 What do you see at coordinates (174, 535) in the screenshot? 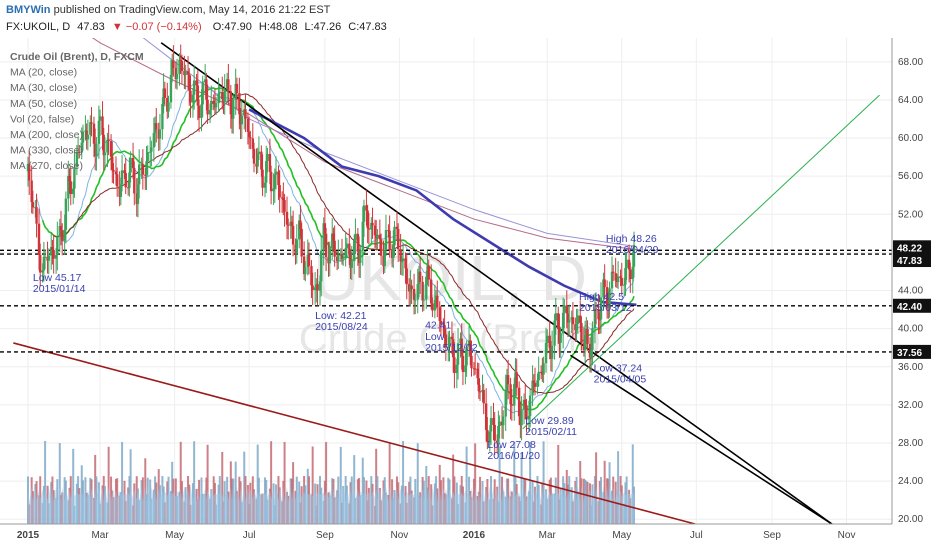
I see `x-tick-label: May` at bounding box center [174, 535].